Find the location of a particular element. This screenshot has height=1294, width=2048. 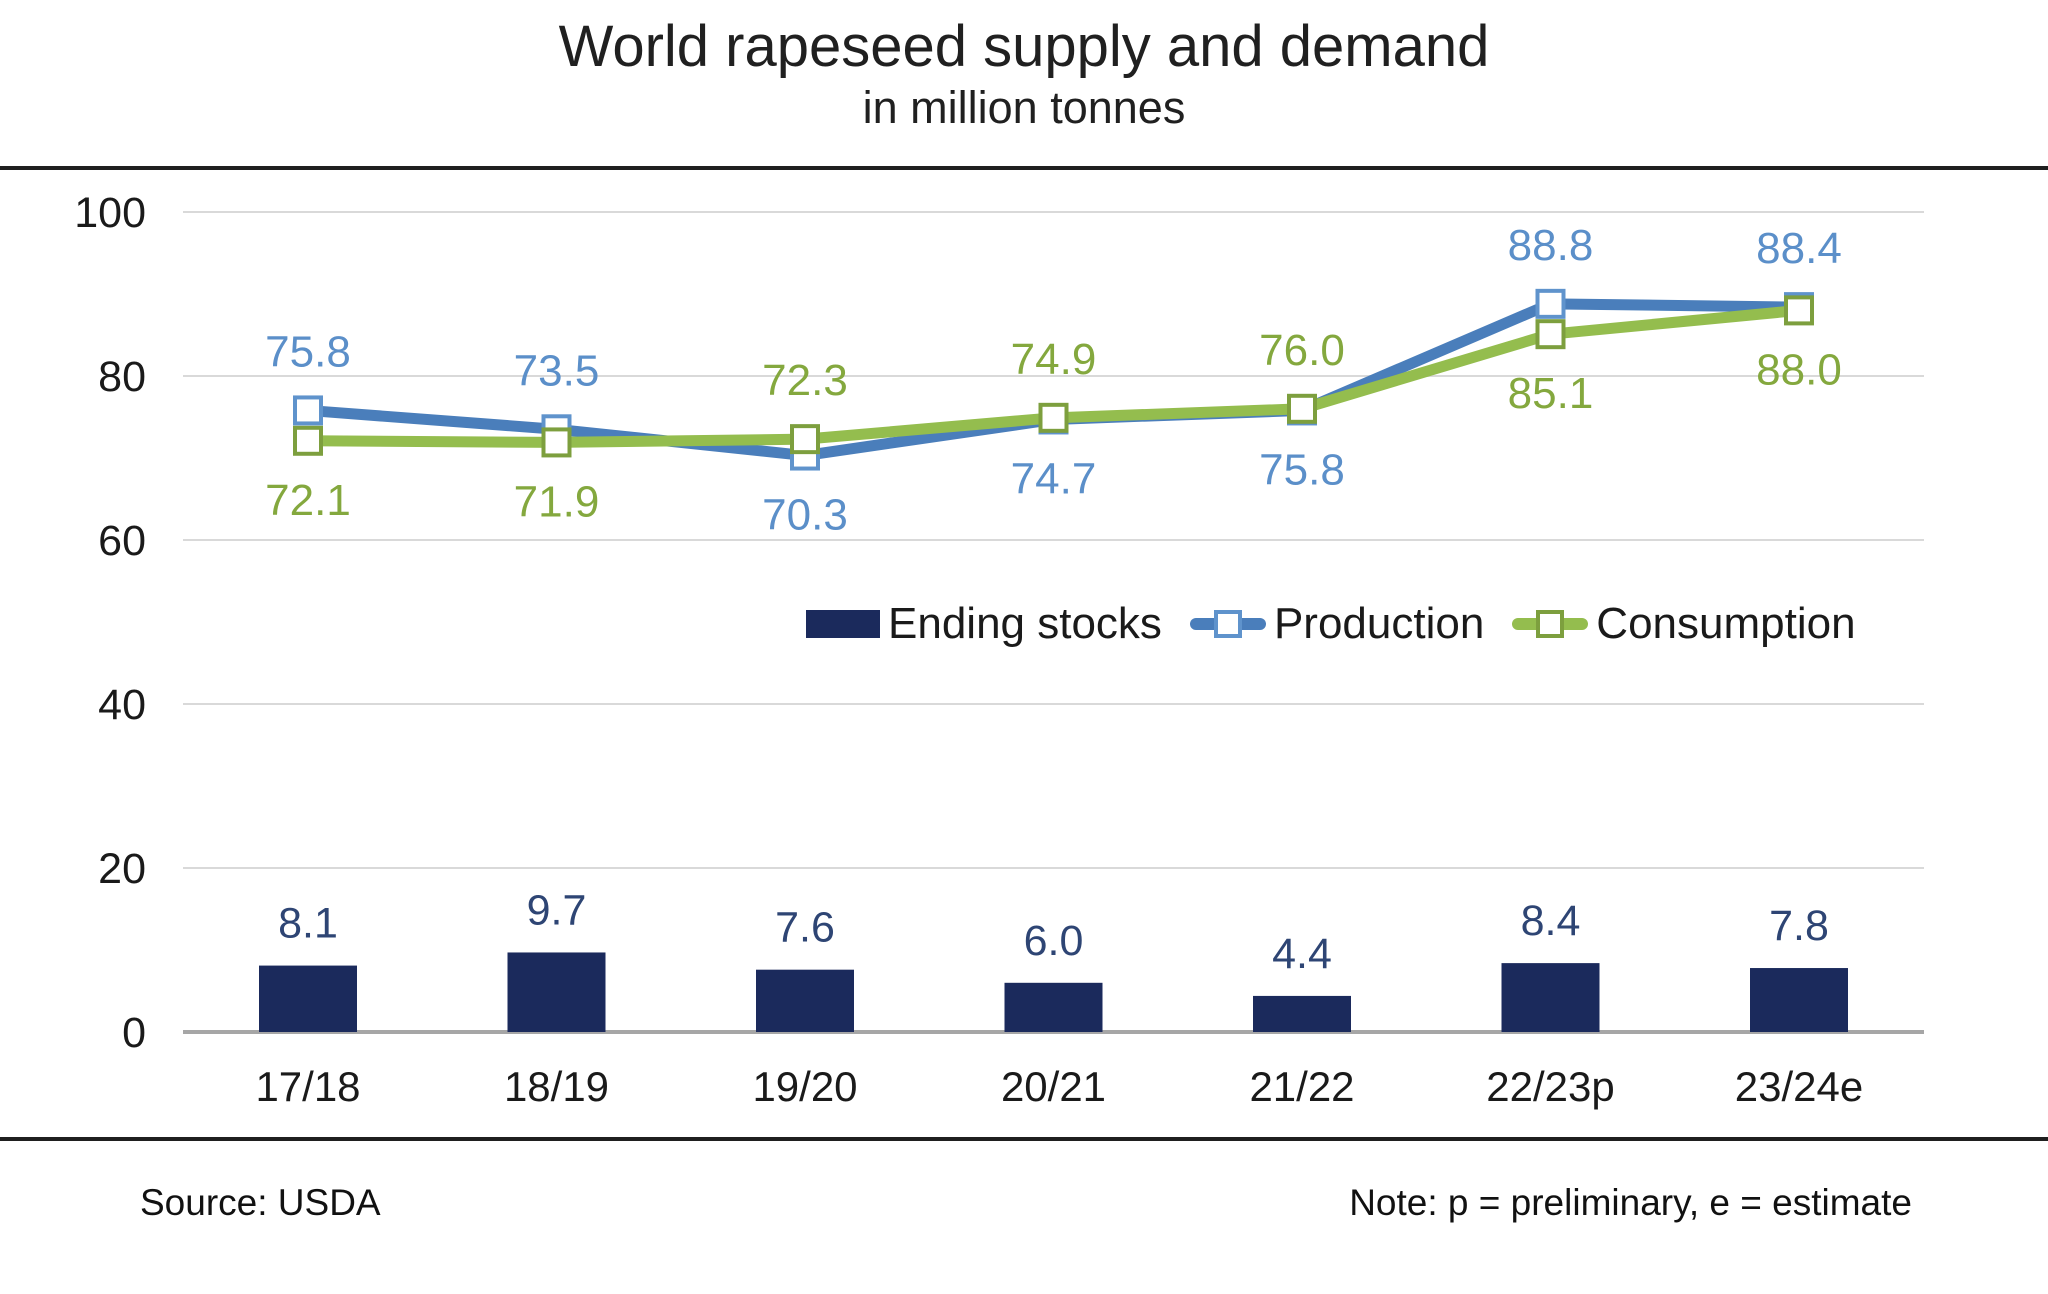

production-value-label: 88.8 is located at coordinates (1551, 245).